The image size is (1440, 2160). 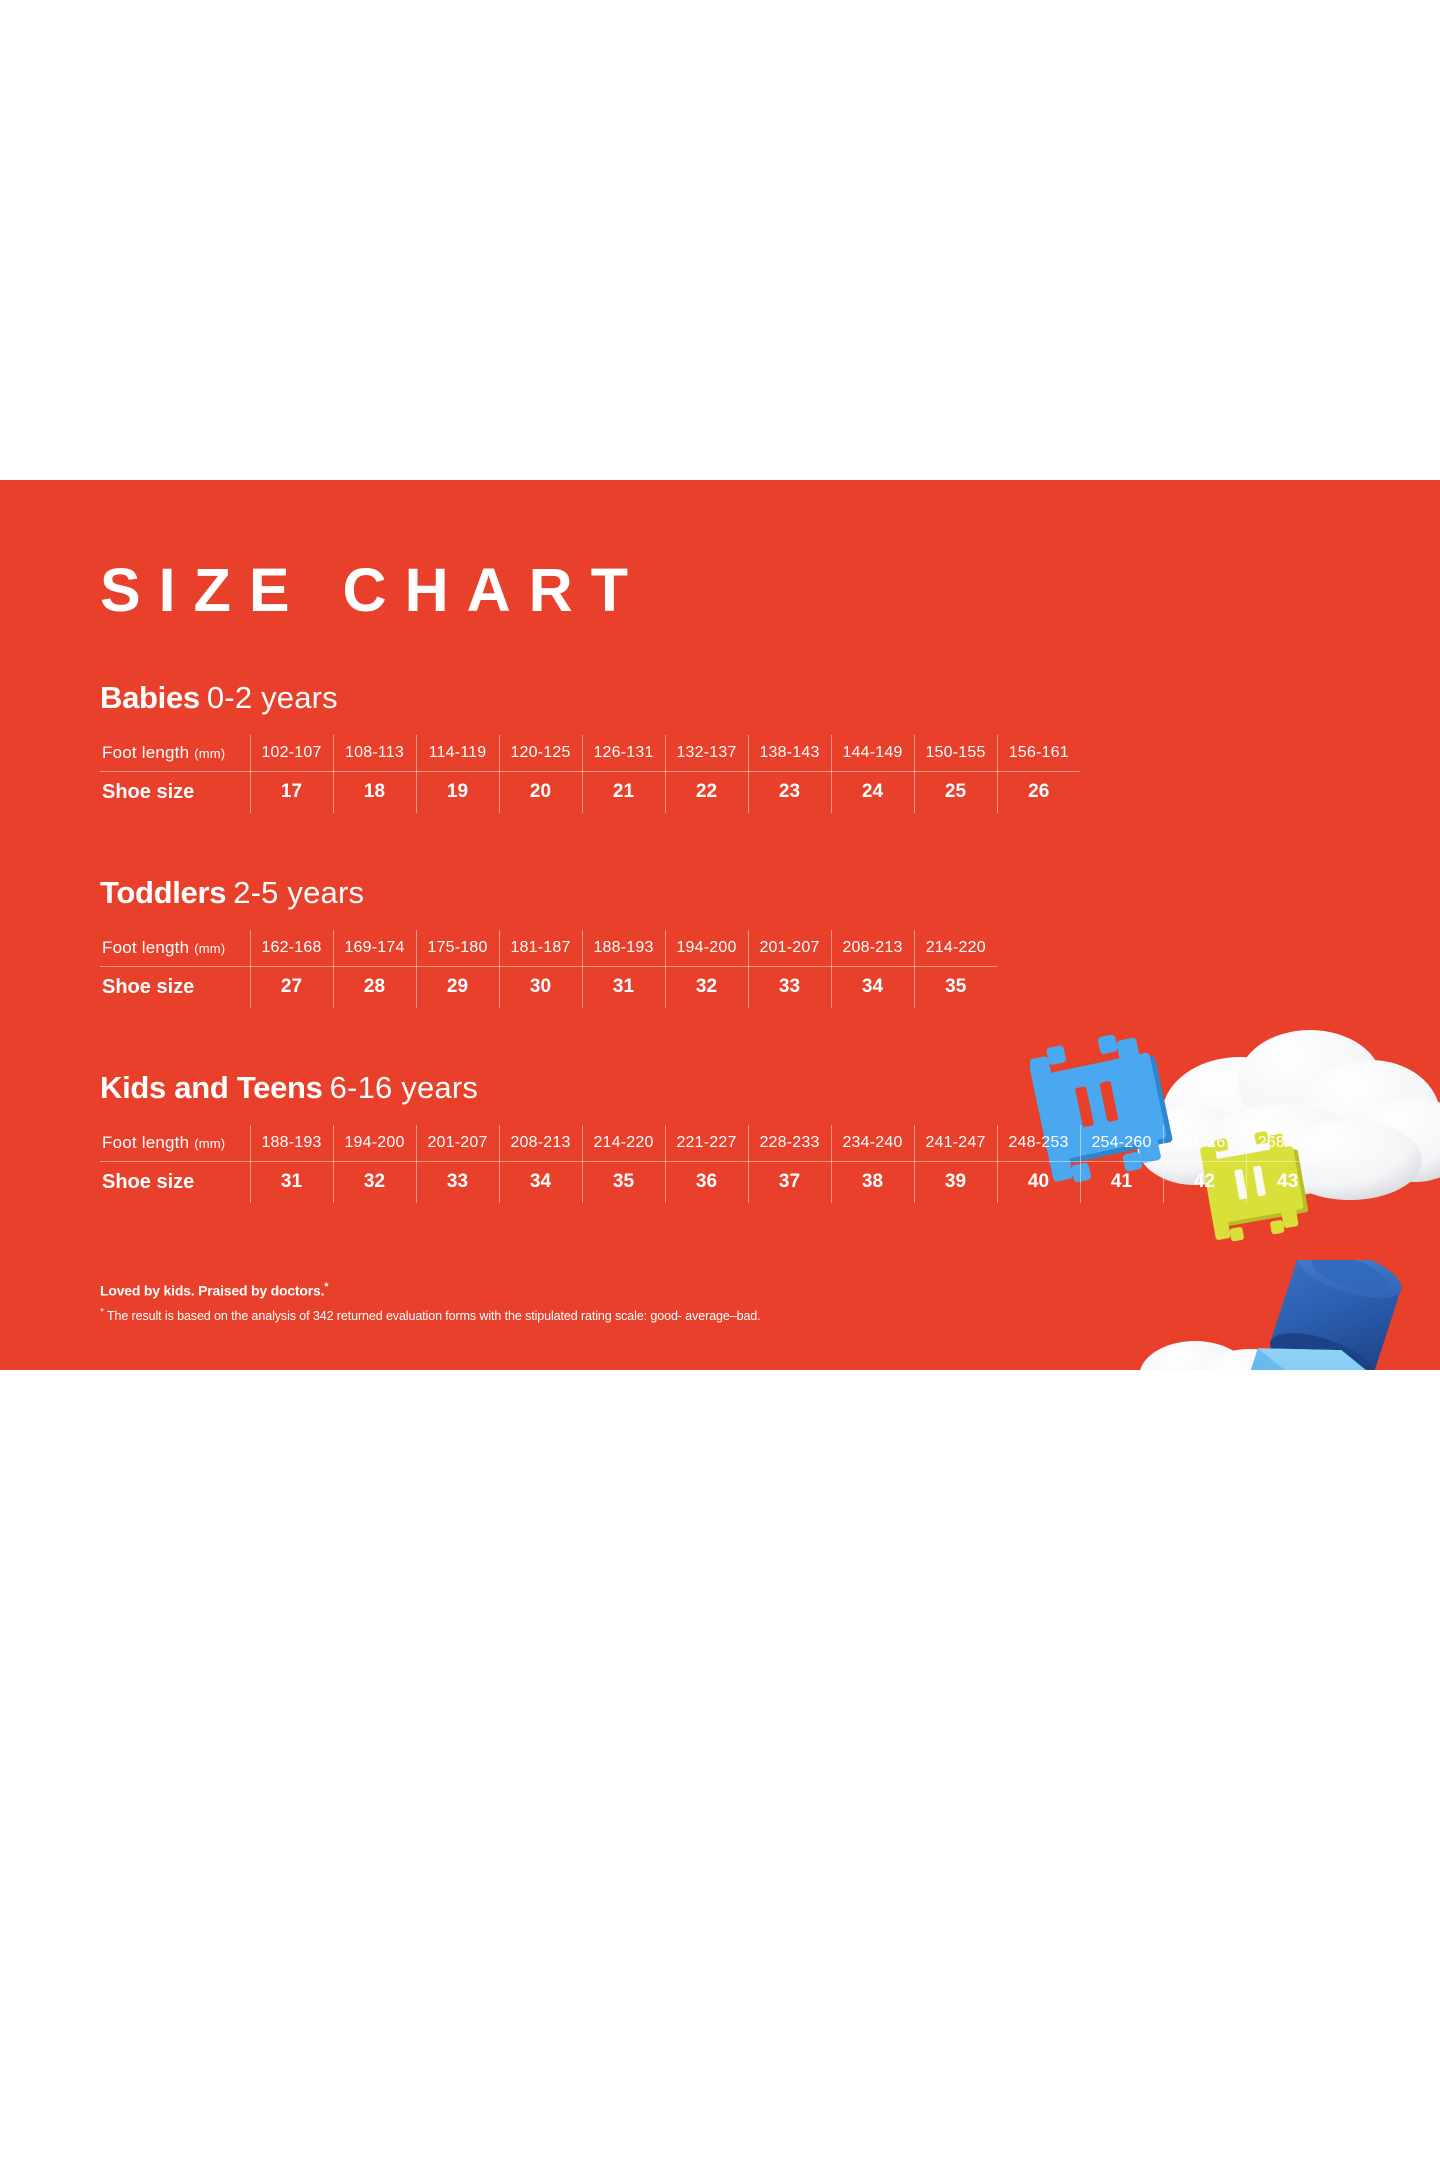 I want to click on page-title: SIZE CHART, so click(x=373, y=590).